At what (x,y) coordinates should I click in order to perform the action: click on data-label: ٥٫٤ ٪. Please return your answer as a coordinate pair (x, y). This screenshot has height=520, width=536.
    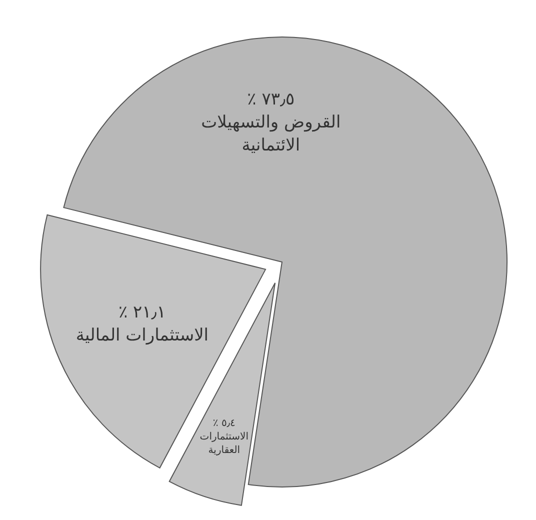
    Looking at the image, I should click on (224, 423).